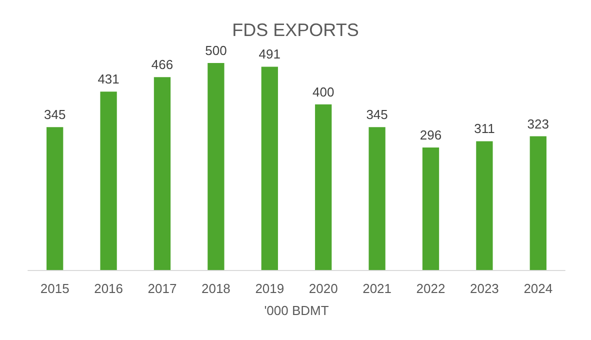 The height and width of the screenshot is (340, 591). I want to click on x-tick-label: 2018, so click(215, 288).